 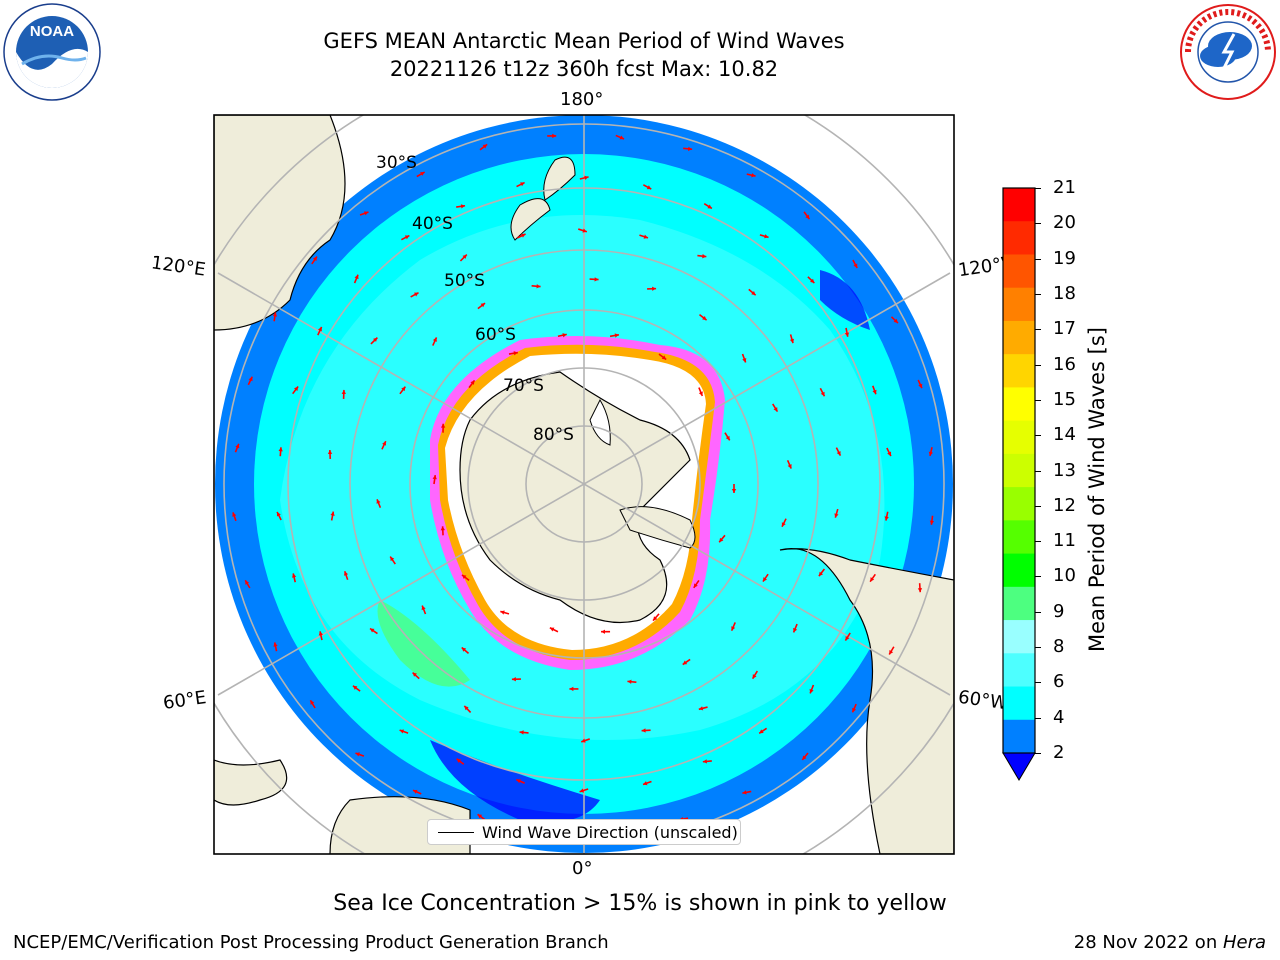 What do you see at coordinates (1064, 505) in the screenshot?
I see `colorbar-tick-label: 12` at bounding box center [1064, 505].